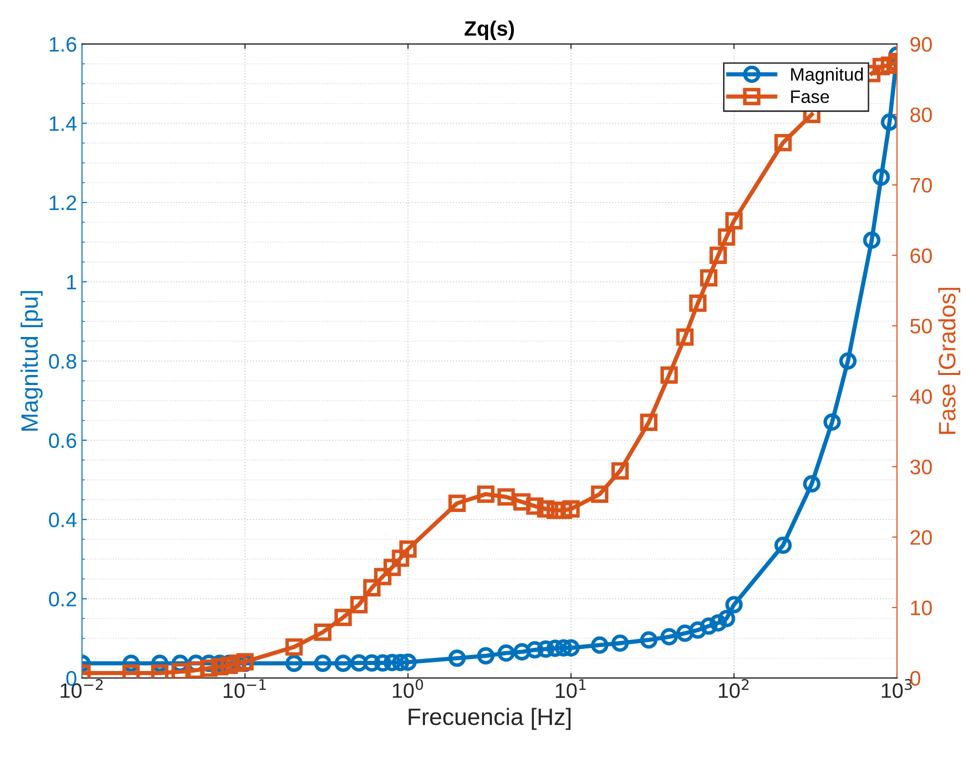 The height and width of the screenshot is (763, 977). What do you see at coordinates (915, 678) in the screenshot?
I see `y2-tick-label: 0` at bounding box center [915, 678].